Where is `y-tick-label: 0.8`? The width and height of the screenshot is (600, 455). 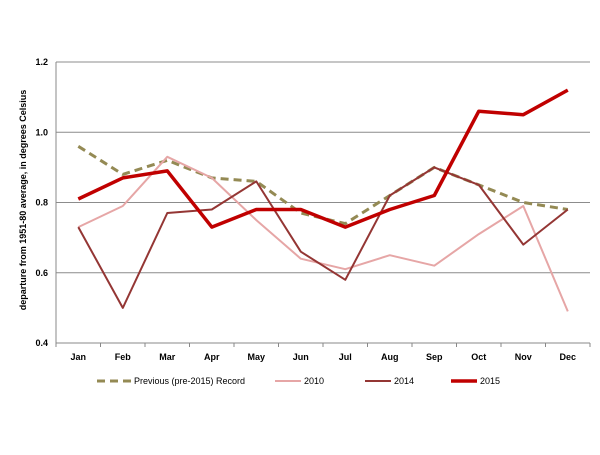 y-tick-label: 0.8 is located at coordinates (41, 203).